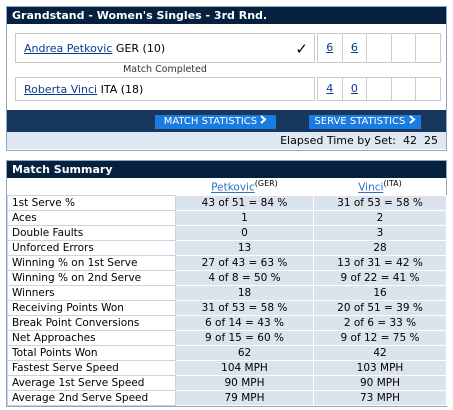 The image size is (453, 410). Describe the element at coordinates (210, 121) in the screenshot. I see `button-label: MATCH STATISTICS` at that location.